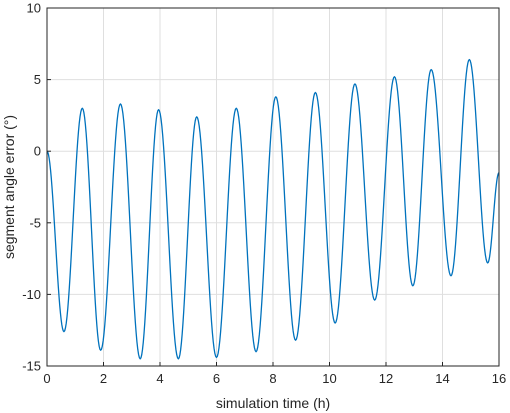 The image size is (510, 413). What do you see at coordinates (9, 187) in the screenshot?
I see `y-axis-label: segment angle error (°)` at bounding box center [9, 187].